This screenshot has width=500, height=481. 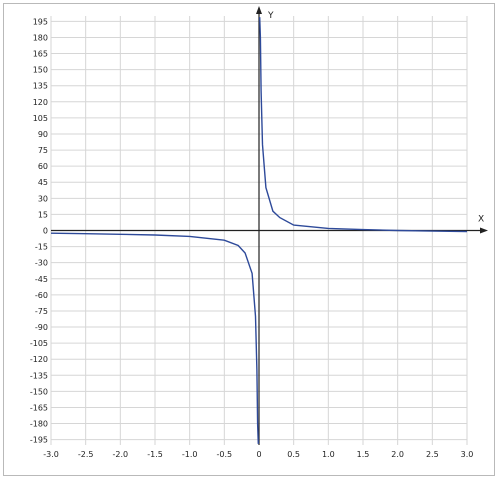 What do you see at coordinates (484, 230) in the screenshot?
I see `x-axis-arrow` at bounding box center [484, 230].